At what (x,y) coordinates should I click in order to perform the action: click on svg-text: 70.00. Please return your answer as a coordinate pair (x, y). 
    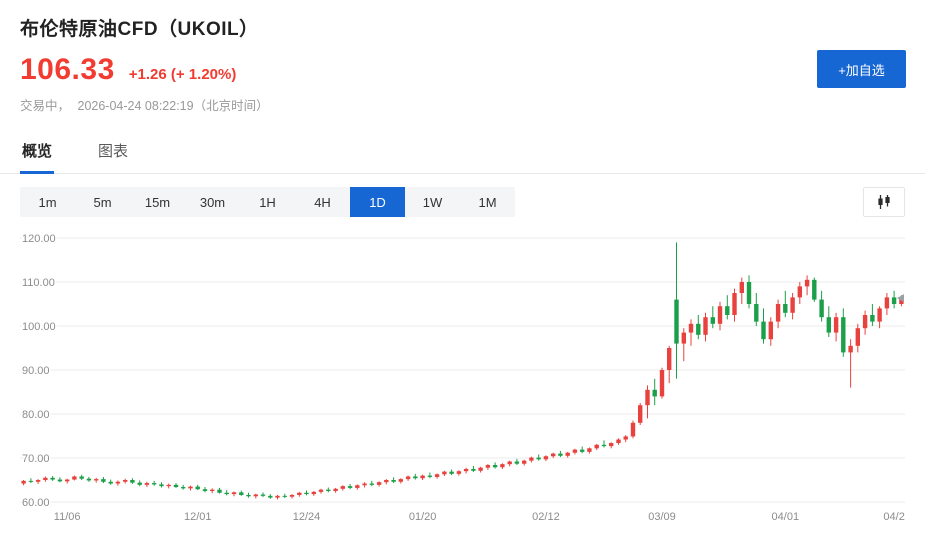
    Looking at the image, I should click on (36, 459).